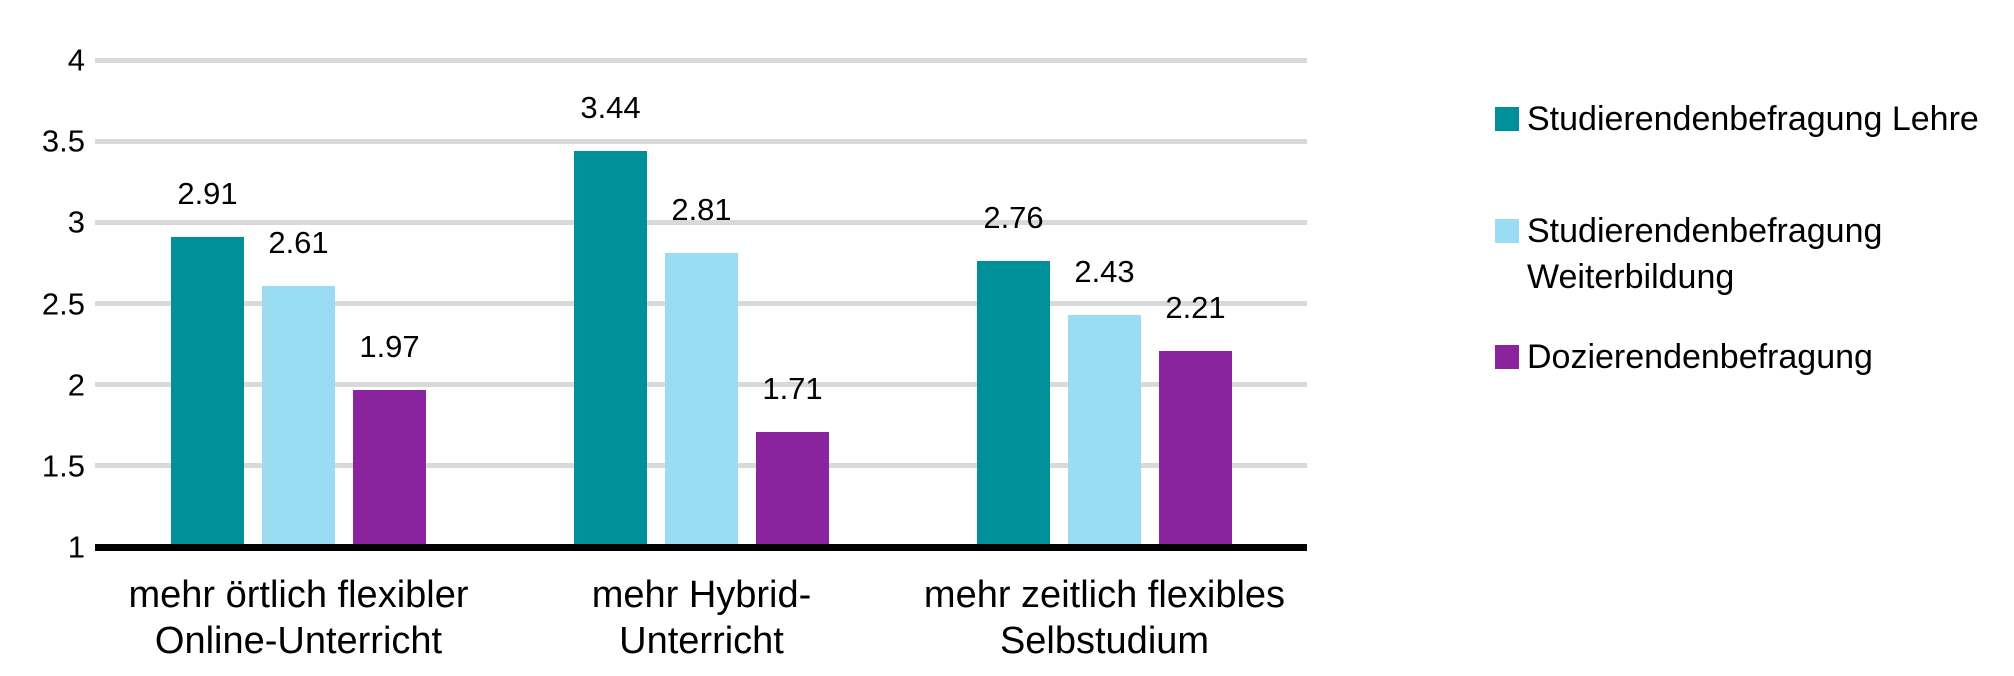 The image size is (2014, 676). Describe the element at coordinates (702, 618) in the screenshot. I see `x-axis-category-label: mehr Hybrid- Unterricht` at that location.